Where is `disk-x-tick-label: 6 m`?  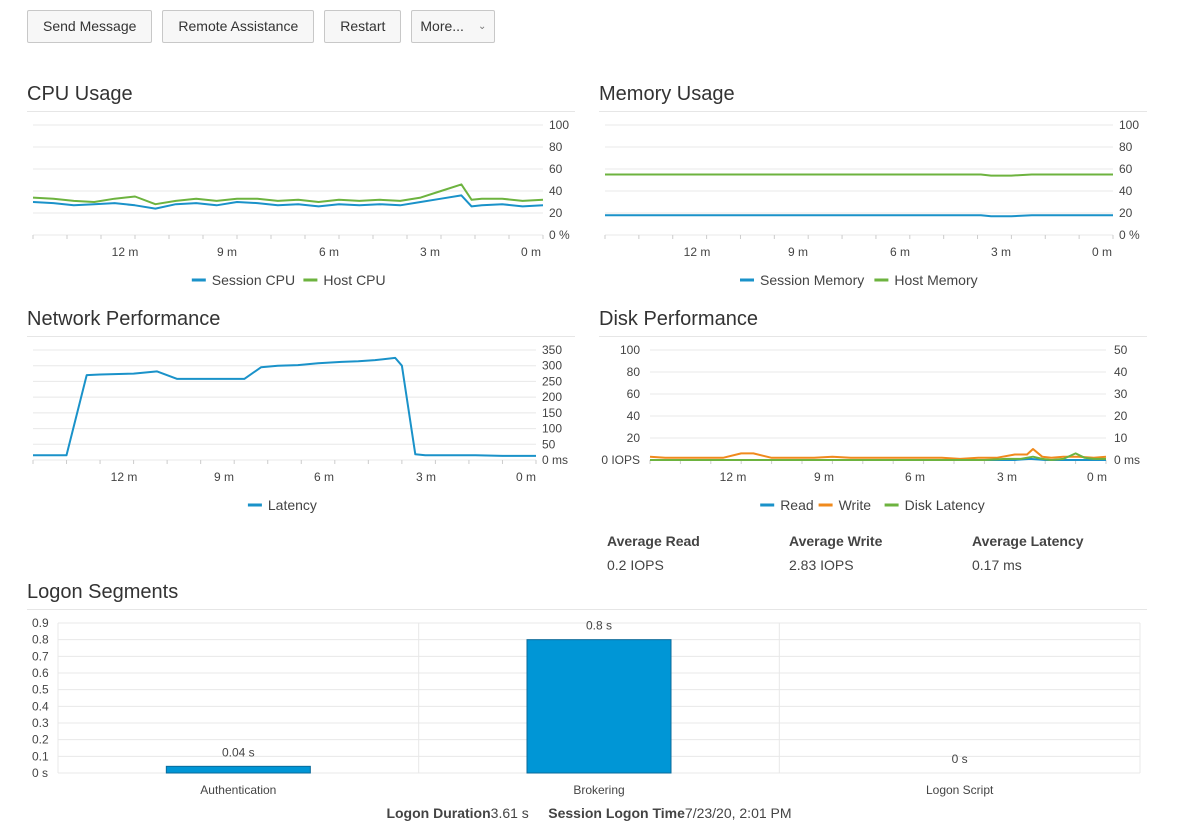 disk-x-tick-label: 6 m is located at coordinates (915, 477).